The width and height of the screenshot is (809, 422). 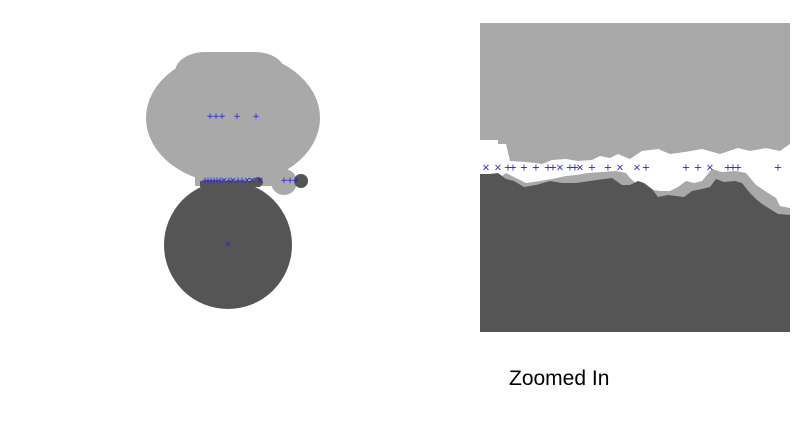 I want to click on lower-body, so click(x=236, y=241).